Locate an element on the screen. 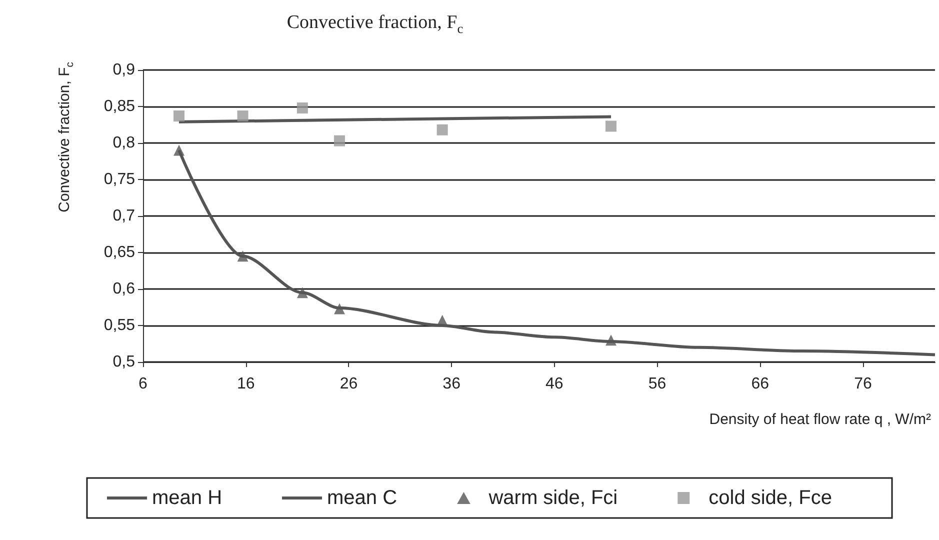 Image resolution: width=939 pixels, height=540 pixels. legend-label: mean C is located at coordinates (362, 498).